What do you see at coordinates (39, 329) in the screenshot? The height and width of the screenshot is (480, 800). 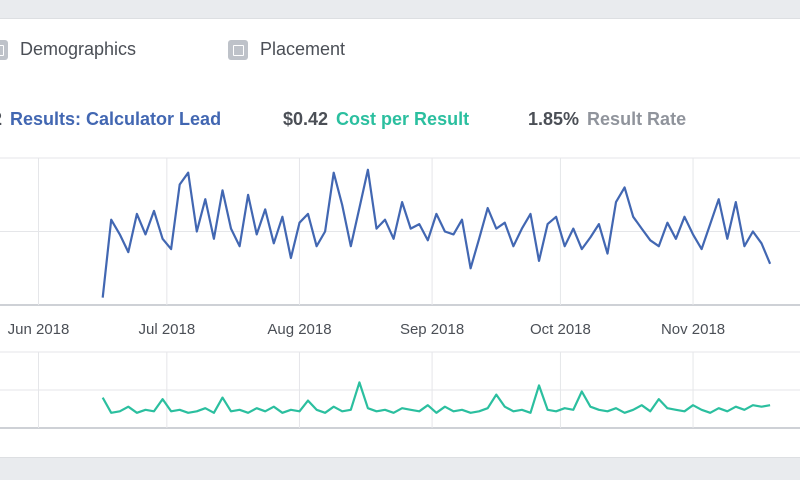 I see `x-tick-label: Jun 2018` at bounding box center [39, 329].